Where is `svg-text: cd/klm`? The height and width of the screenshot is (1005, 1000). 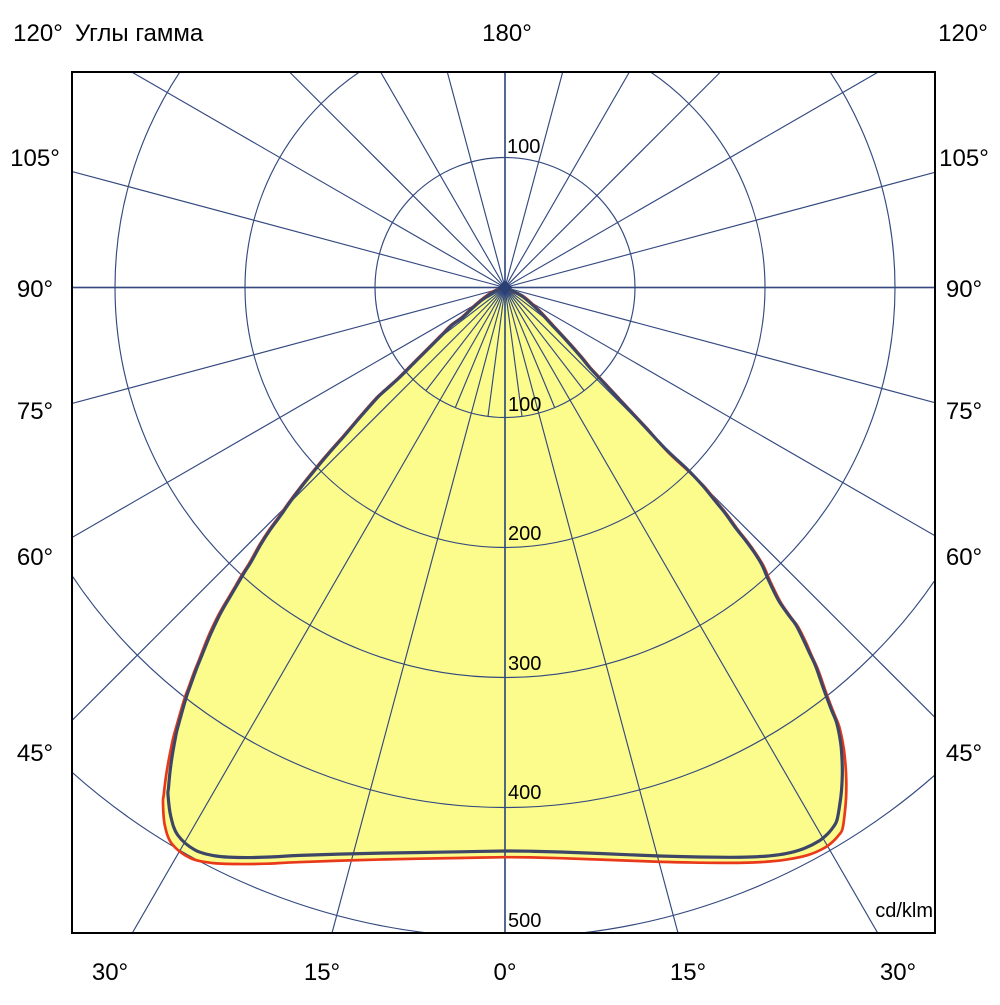 svg-text: cd/klm is located at coordinates (904, 911).